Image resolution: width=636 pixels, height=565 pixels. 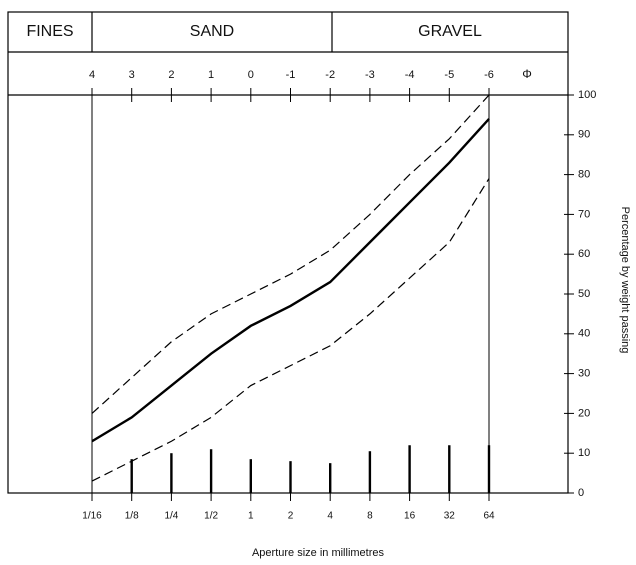 I want to click on y-tick-label: 20, so click(x=584, y=413).